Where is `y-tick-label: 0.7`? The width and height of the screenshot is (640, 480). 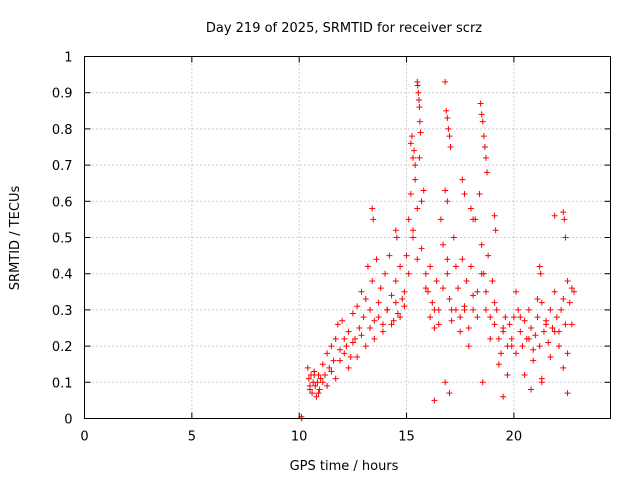
y-tick-label: 0.7 is located at coordinates (62, 166).